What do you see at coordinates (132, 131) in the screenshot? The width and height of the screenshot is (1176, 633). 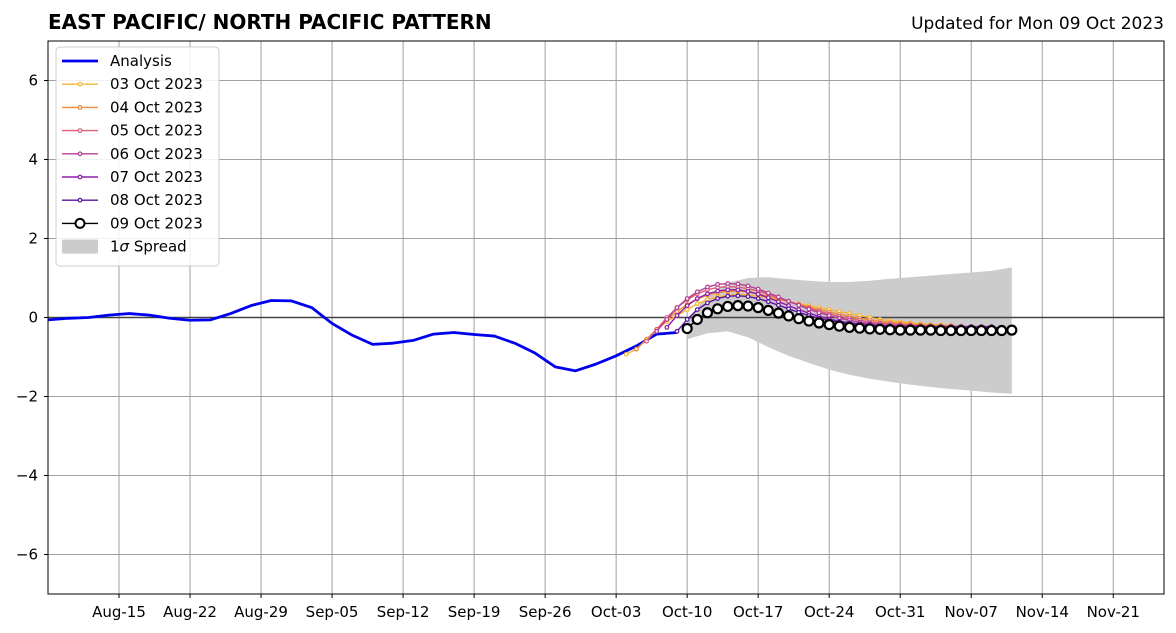 I see `legend-item: 05 Oct 2023` at bounding box center [132, 131].